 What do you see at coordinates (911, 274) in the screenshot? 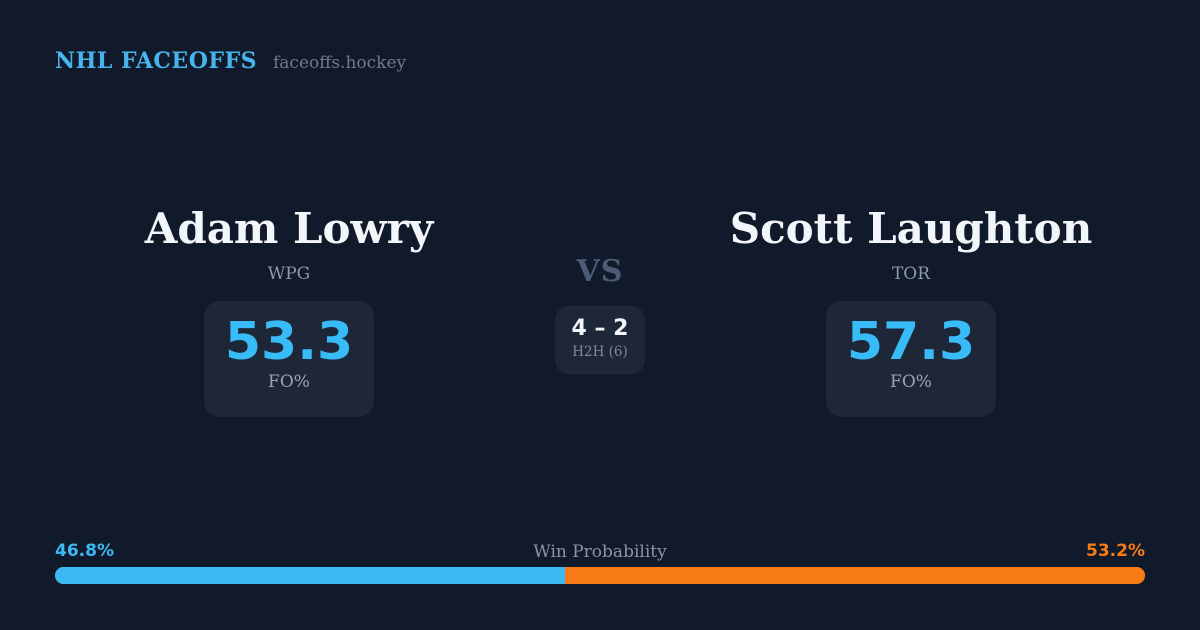
I see `player-right-team: TOR` at bounding box center [911, 274].